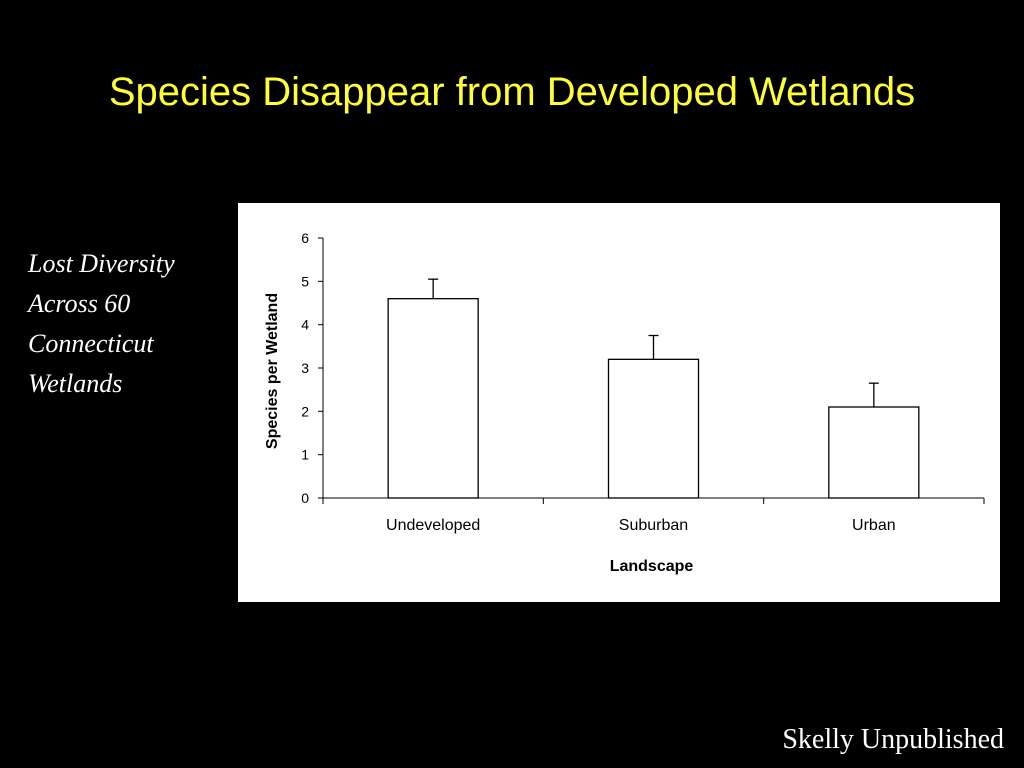 This screenshot has height=768, width=1024. Describe the element at coordinates (433, 525) in the screenshot. I see `x-tick-label: Undeveloped` at that location.